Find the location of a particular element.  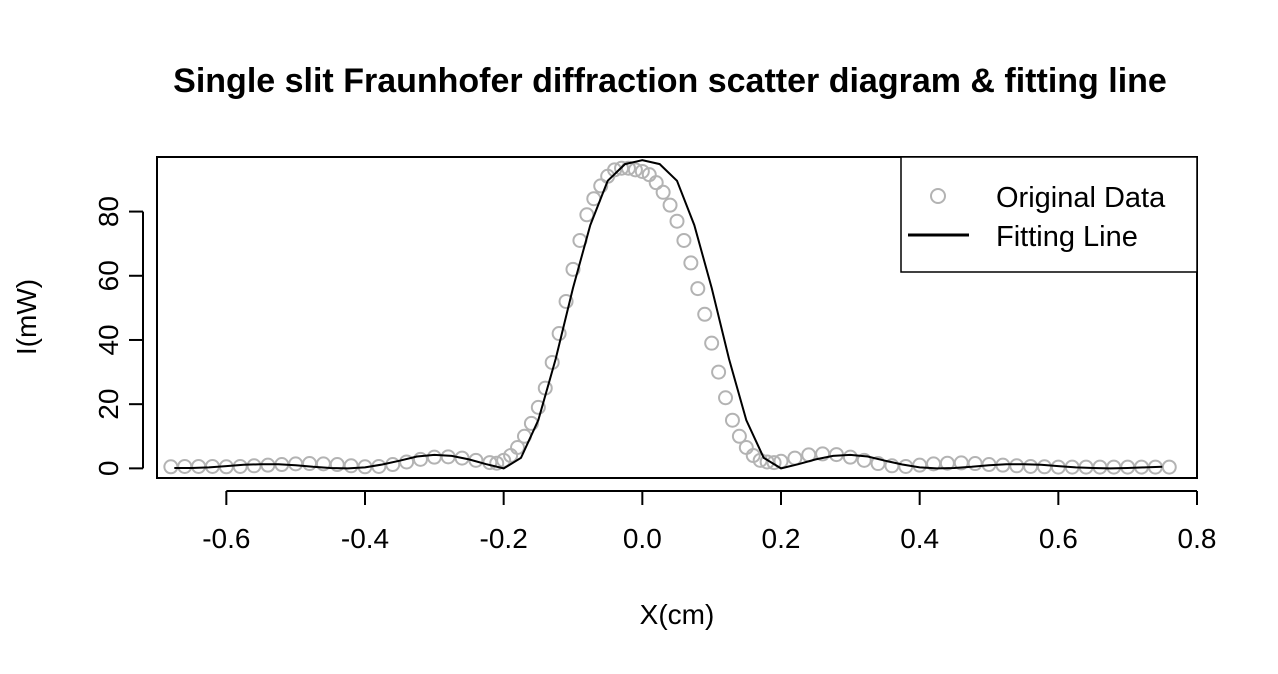

y-tick-label: 60 is located at coordinates (108, 275).